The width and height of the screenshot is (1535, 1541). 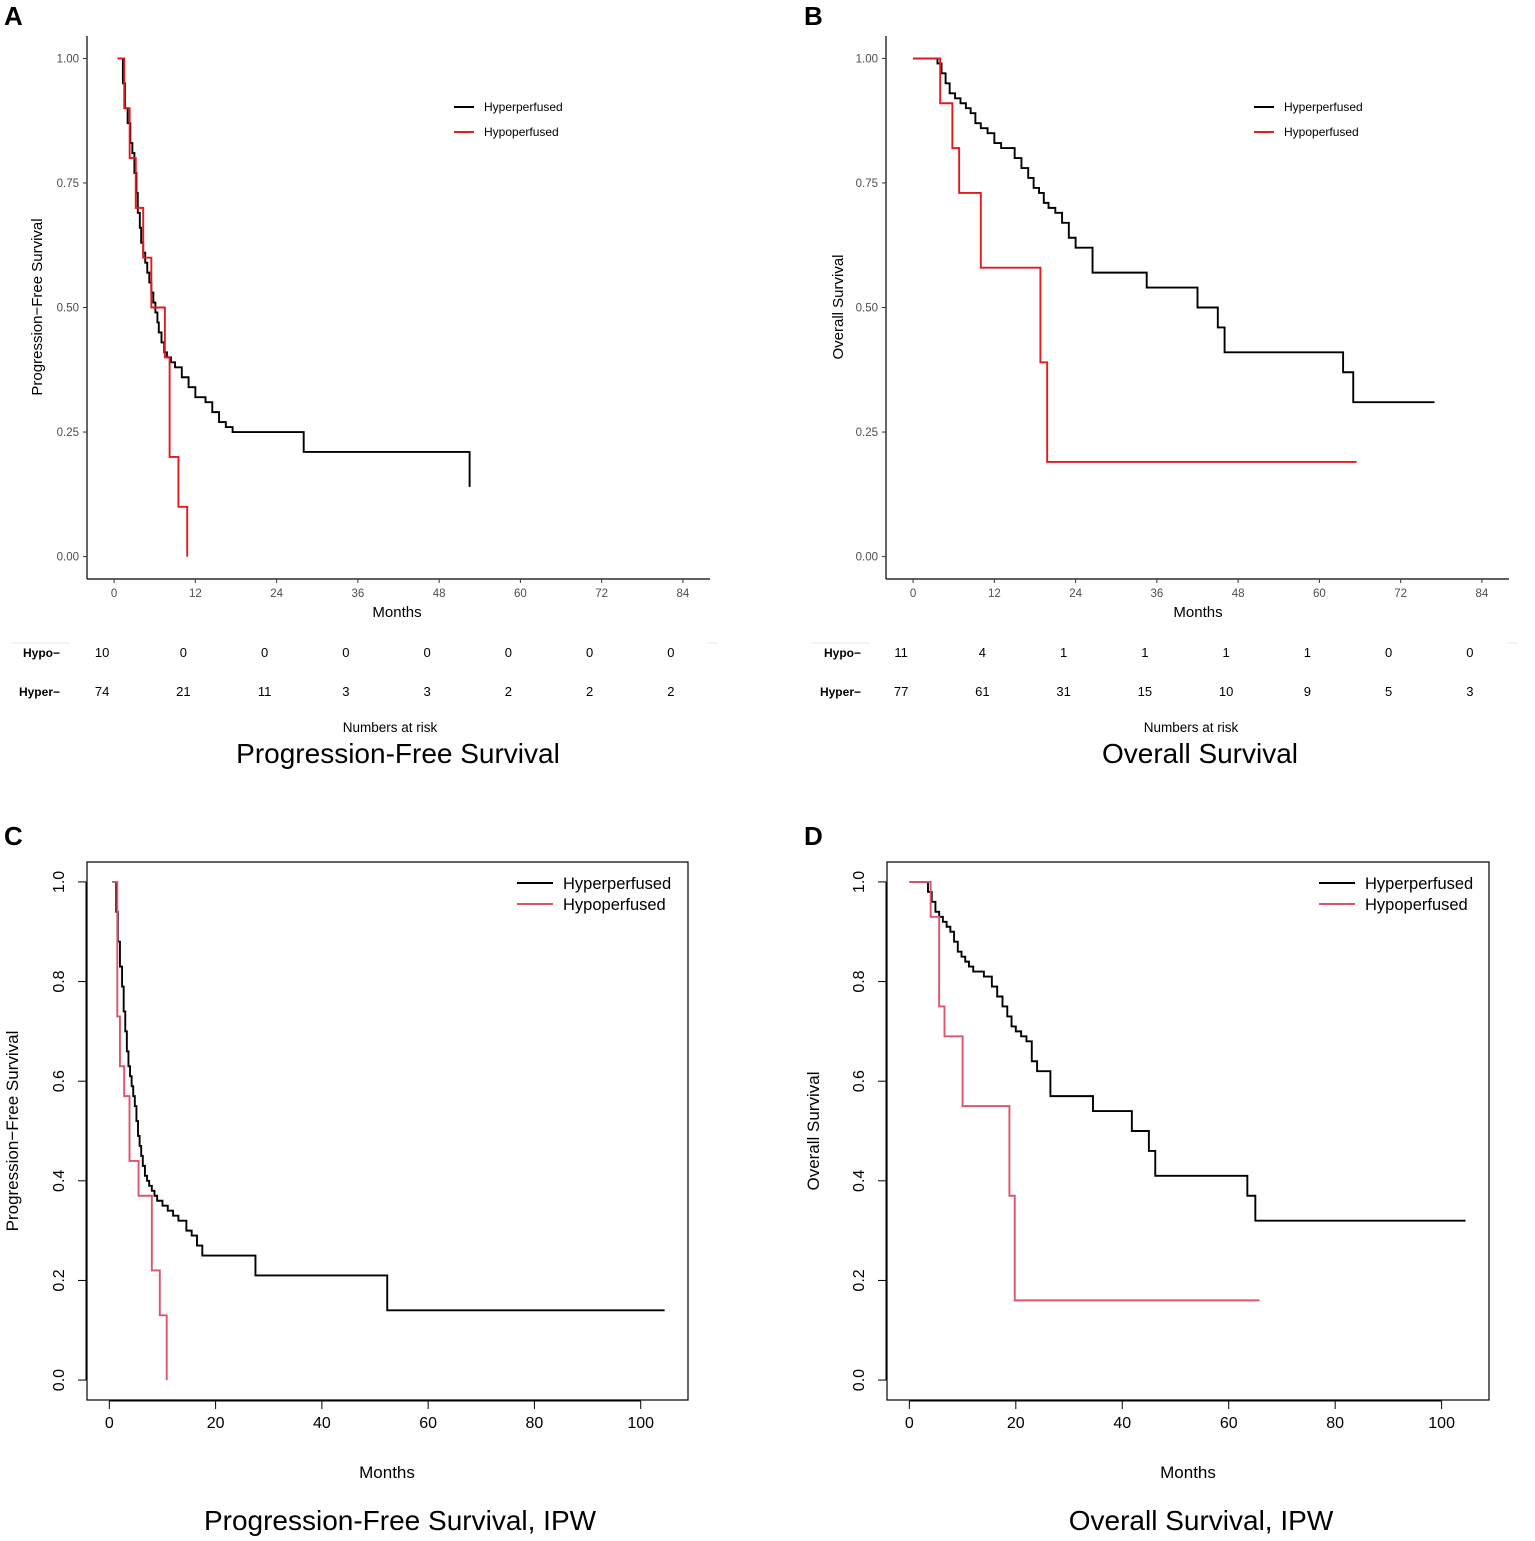 I want to click on panel-c-title: Progression-Free Survival, IPW, so click(x=400, y=1520).